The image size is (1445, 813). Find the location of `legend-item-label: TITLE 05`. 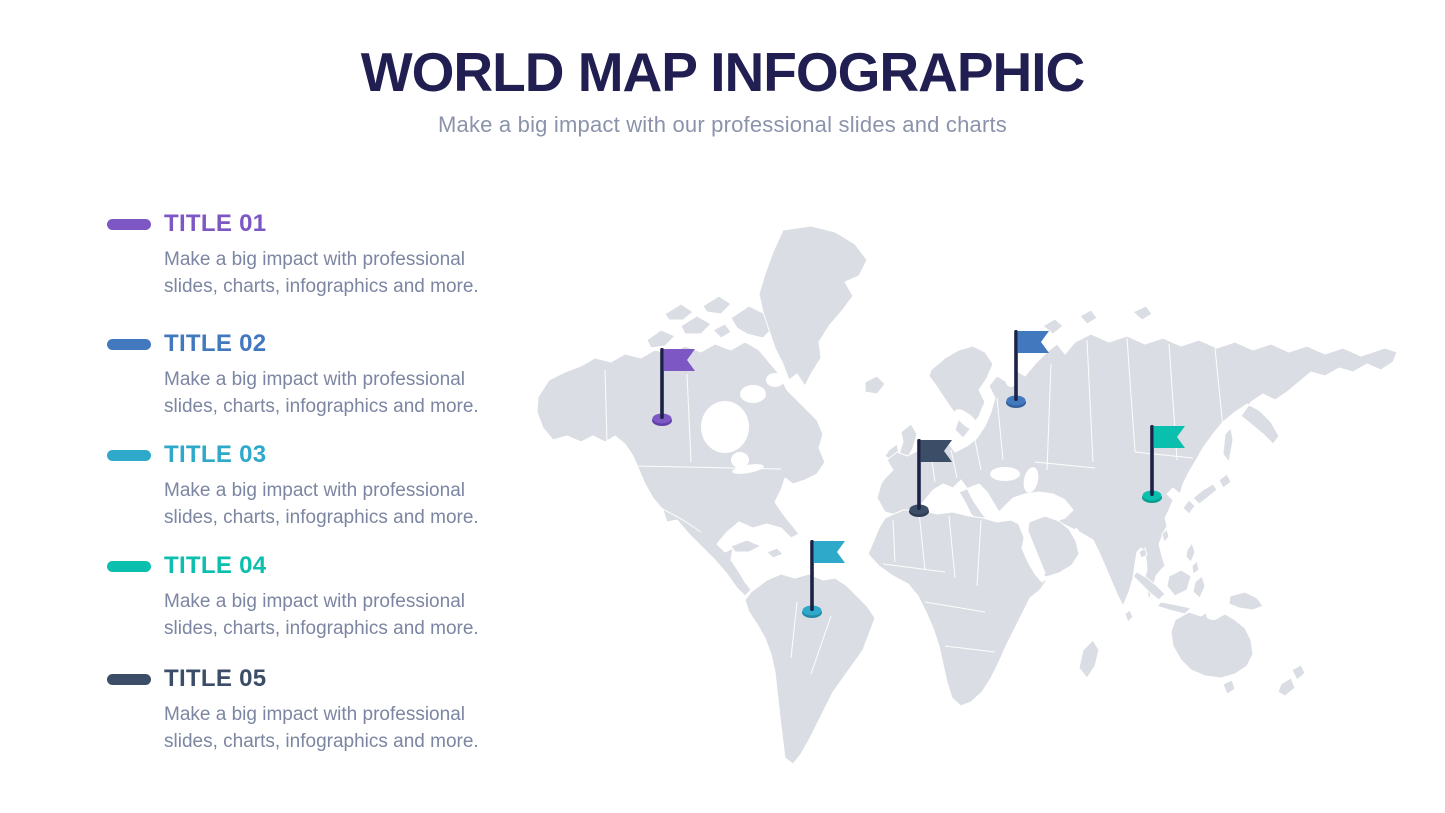

legend-item-label: TITLE 05 is located at coordinates (215, 678).